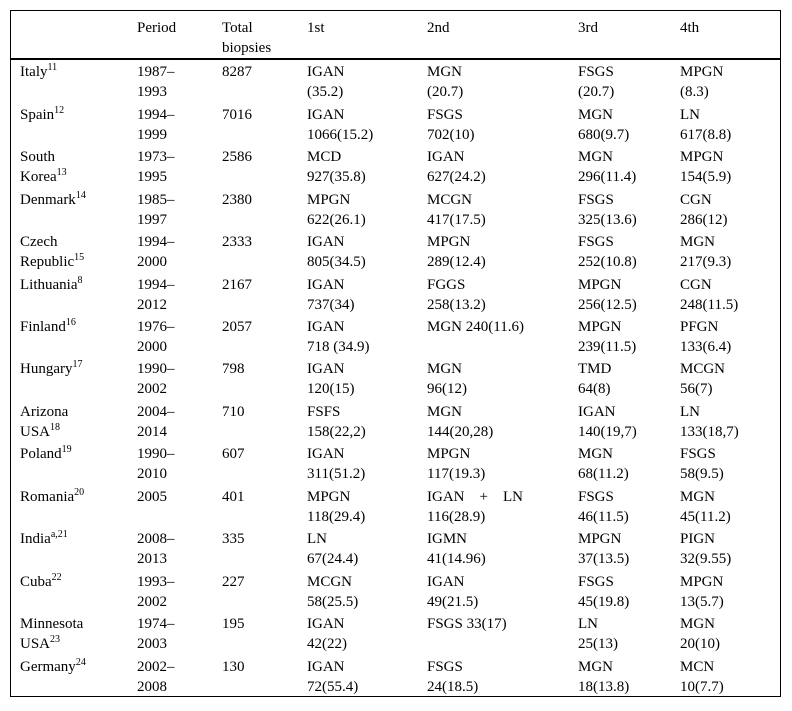  Describe the element at coordinates (696, 389) in the screenshot. I see `disease-count: 56(7)` at that location.